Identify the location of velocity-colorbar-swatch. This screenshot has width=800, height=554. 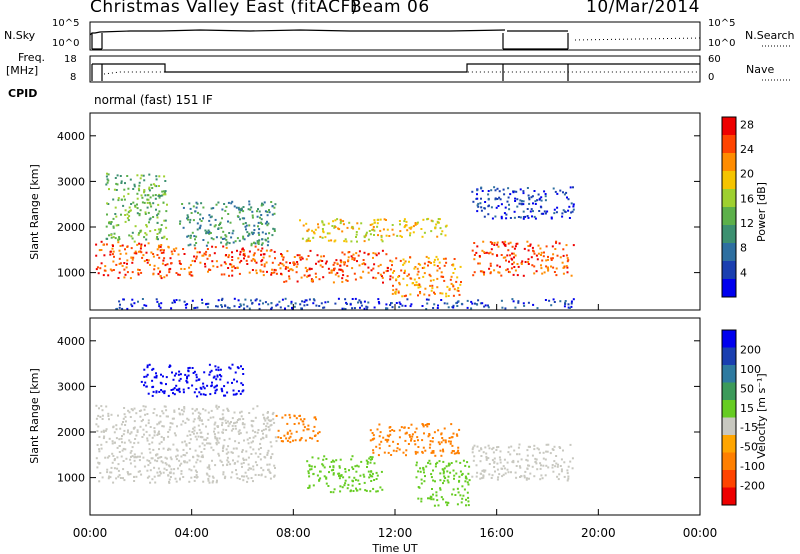
(729, 339).